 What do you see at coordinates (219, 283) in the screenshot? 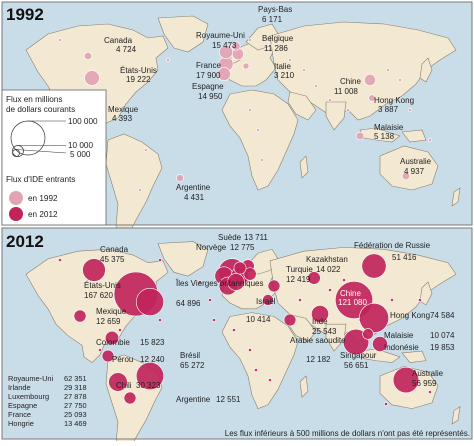
I see `label-name: Îles Vierges britanniques` at bounding box center [219, 283].